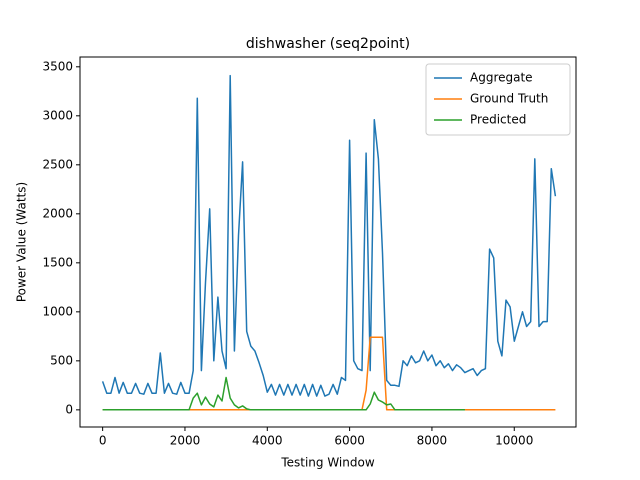 This screenshot has width=640, height=480. I want to click on y-tick-label: 2000, so click(57, 213).